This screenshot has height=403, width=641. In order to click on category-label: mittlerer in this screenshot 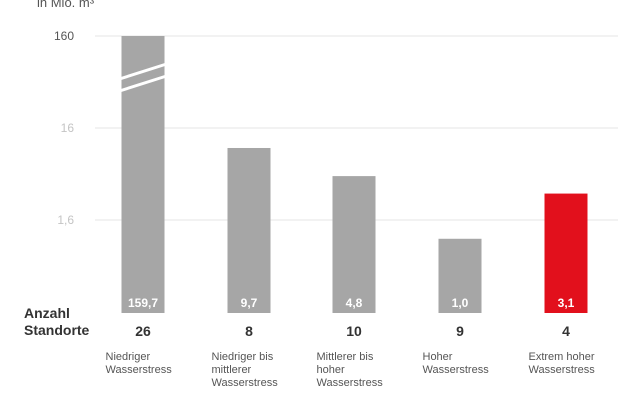, I will do `click(232, 370)`.